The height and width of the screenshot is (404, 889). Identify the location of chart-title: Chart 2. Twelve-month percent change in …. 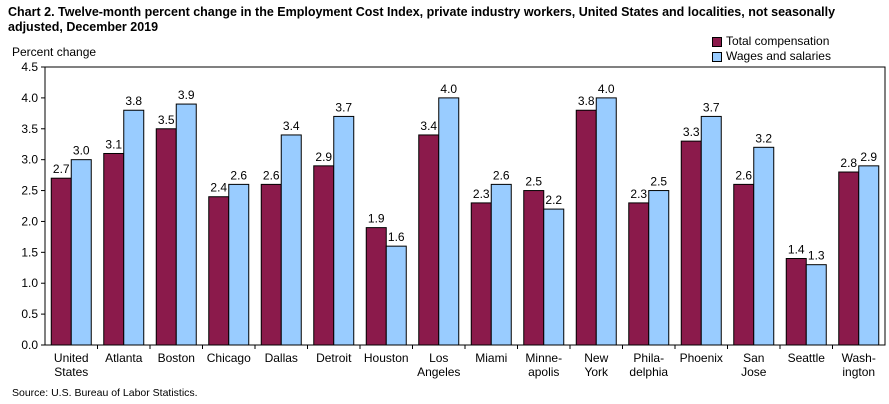
(422, 19).